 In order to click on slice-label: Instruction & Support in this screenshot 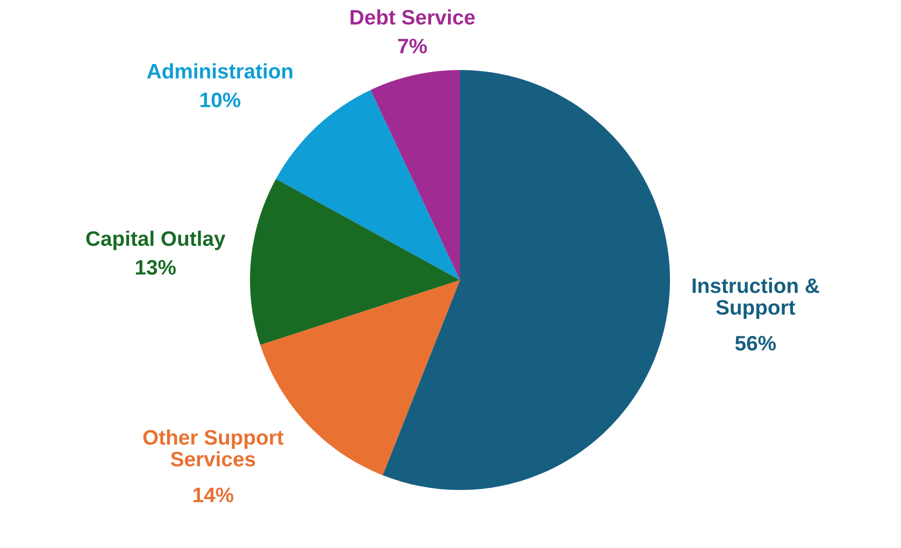, I will do `click(756, 298)`.